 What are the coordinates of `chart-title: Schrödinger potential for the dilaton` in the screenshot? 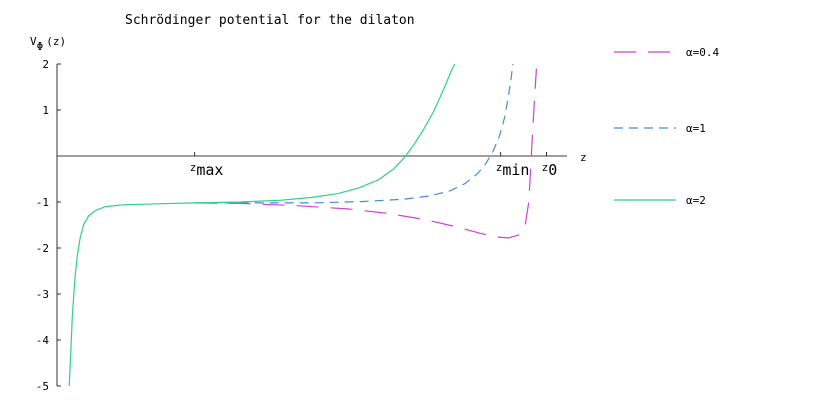 It's located at (270, 20).